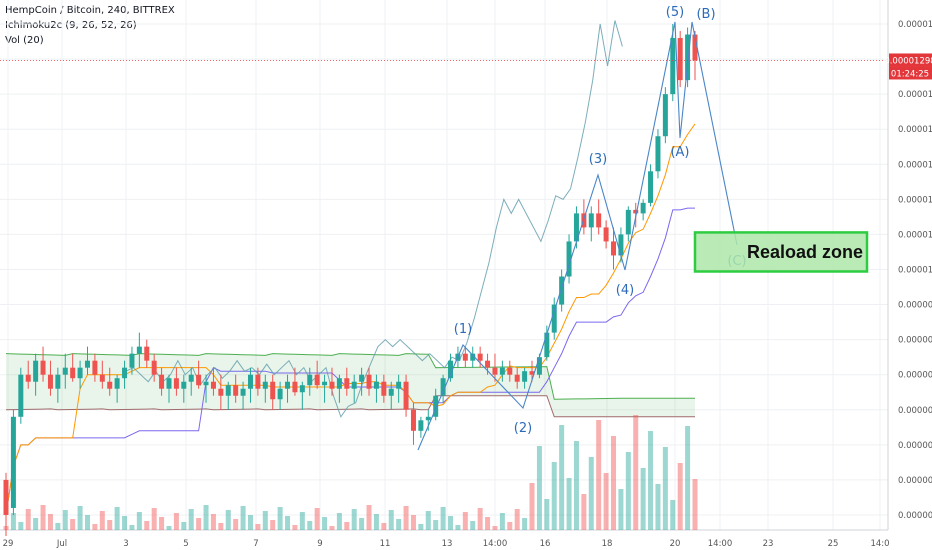 This screenshot has width=932, height=550. Describe the element at coordinates (781, 252) in the screenshot. I see `reload-zone-box` at that location.